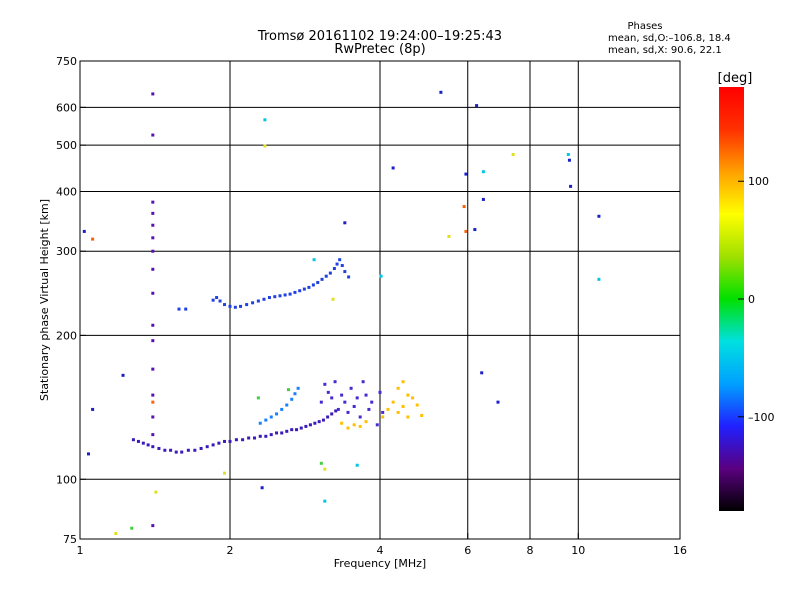  Describe the element at coordinates (735, 78) in the screenshot. I see `colorbar-label: [deg]` at that location.